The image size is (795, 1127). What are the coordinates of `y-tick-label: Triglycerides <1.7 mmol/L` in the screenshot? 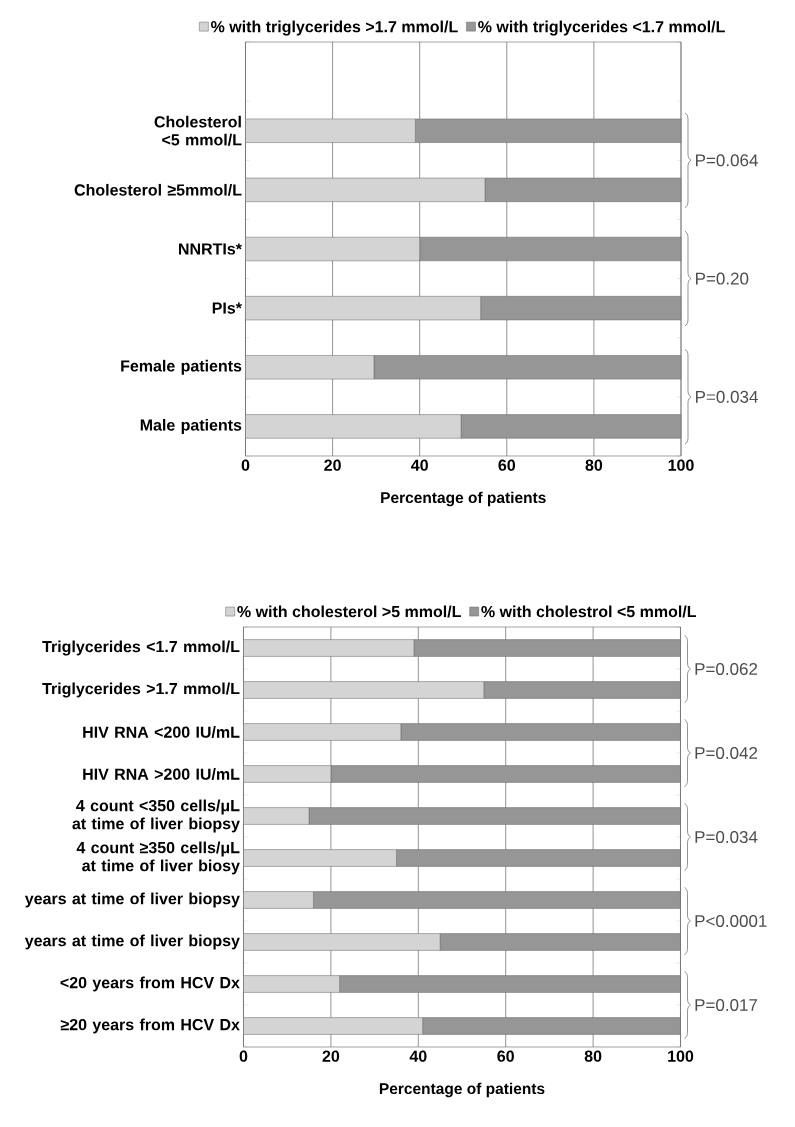 It's located at (141, 648).